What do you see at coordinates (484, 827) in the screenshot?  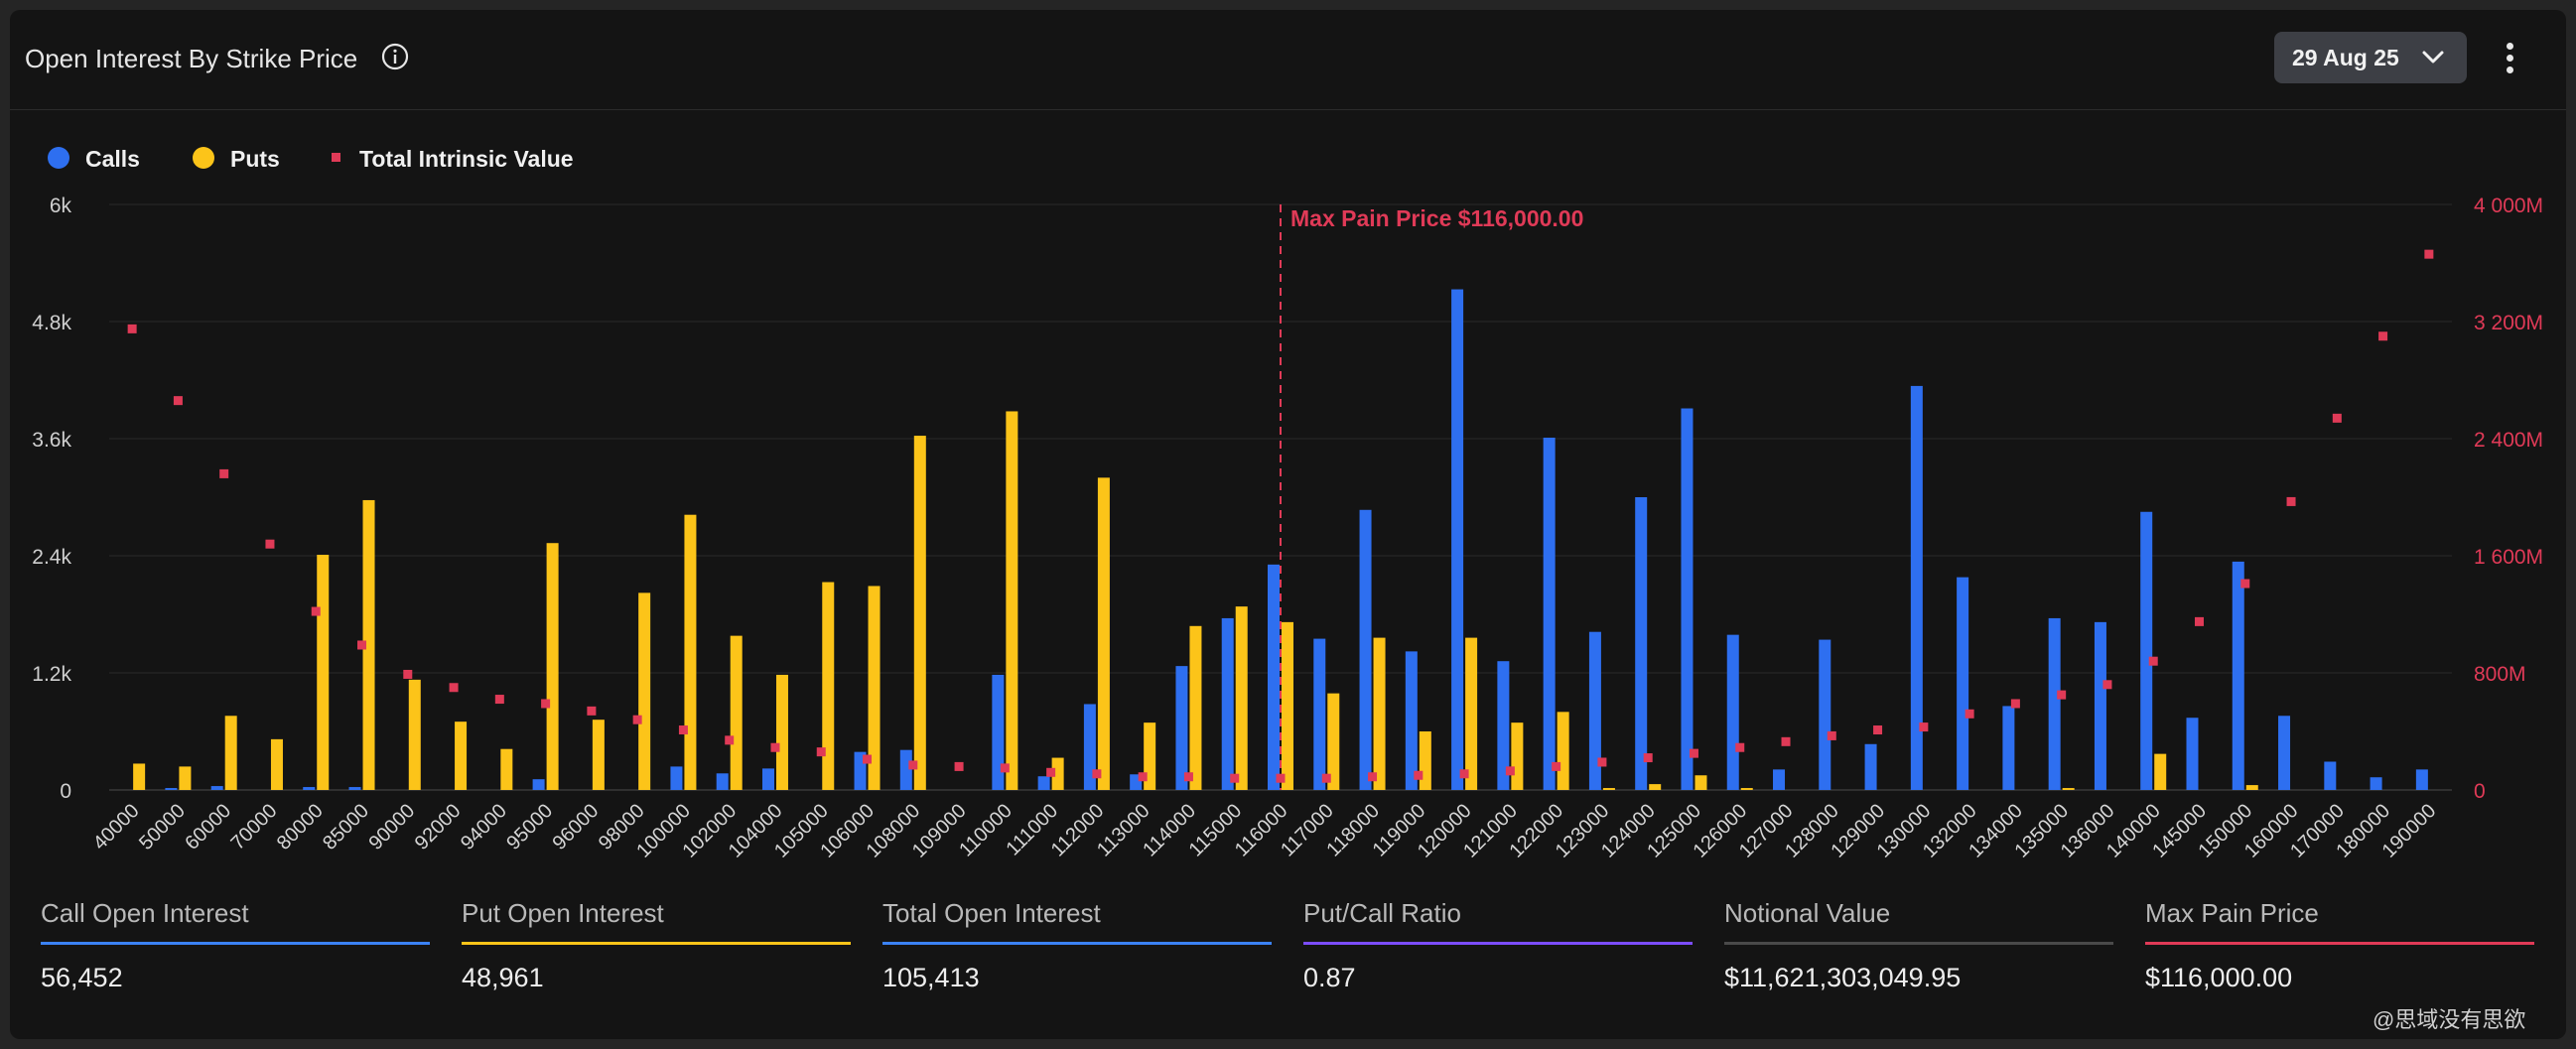 I see `x-tick-label: 94000` at bounding box center [484, 827].